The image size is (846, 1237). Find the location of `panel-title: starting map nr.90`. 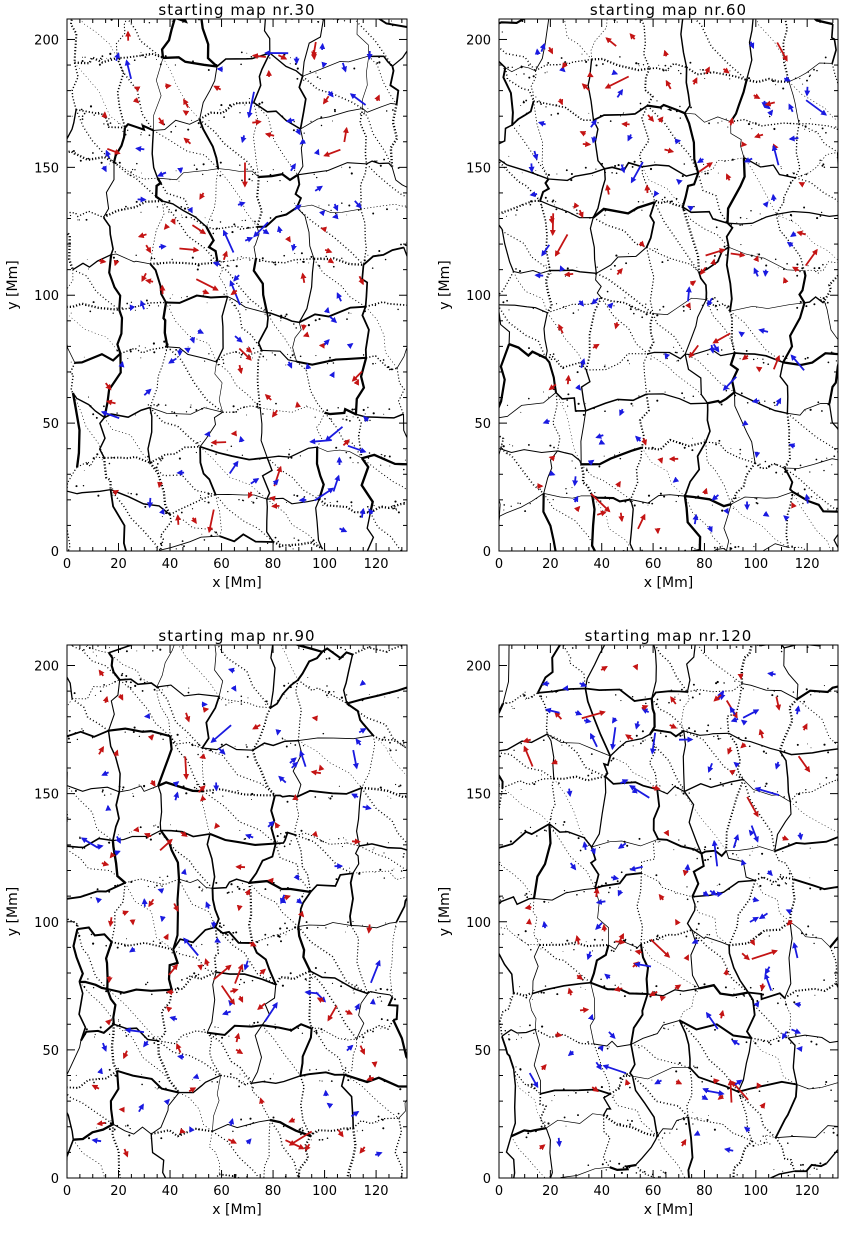

panel-title: starting map nr.90 is located at coordinates (236, 636).